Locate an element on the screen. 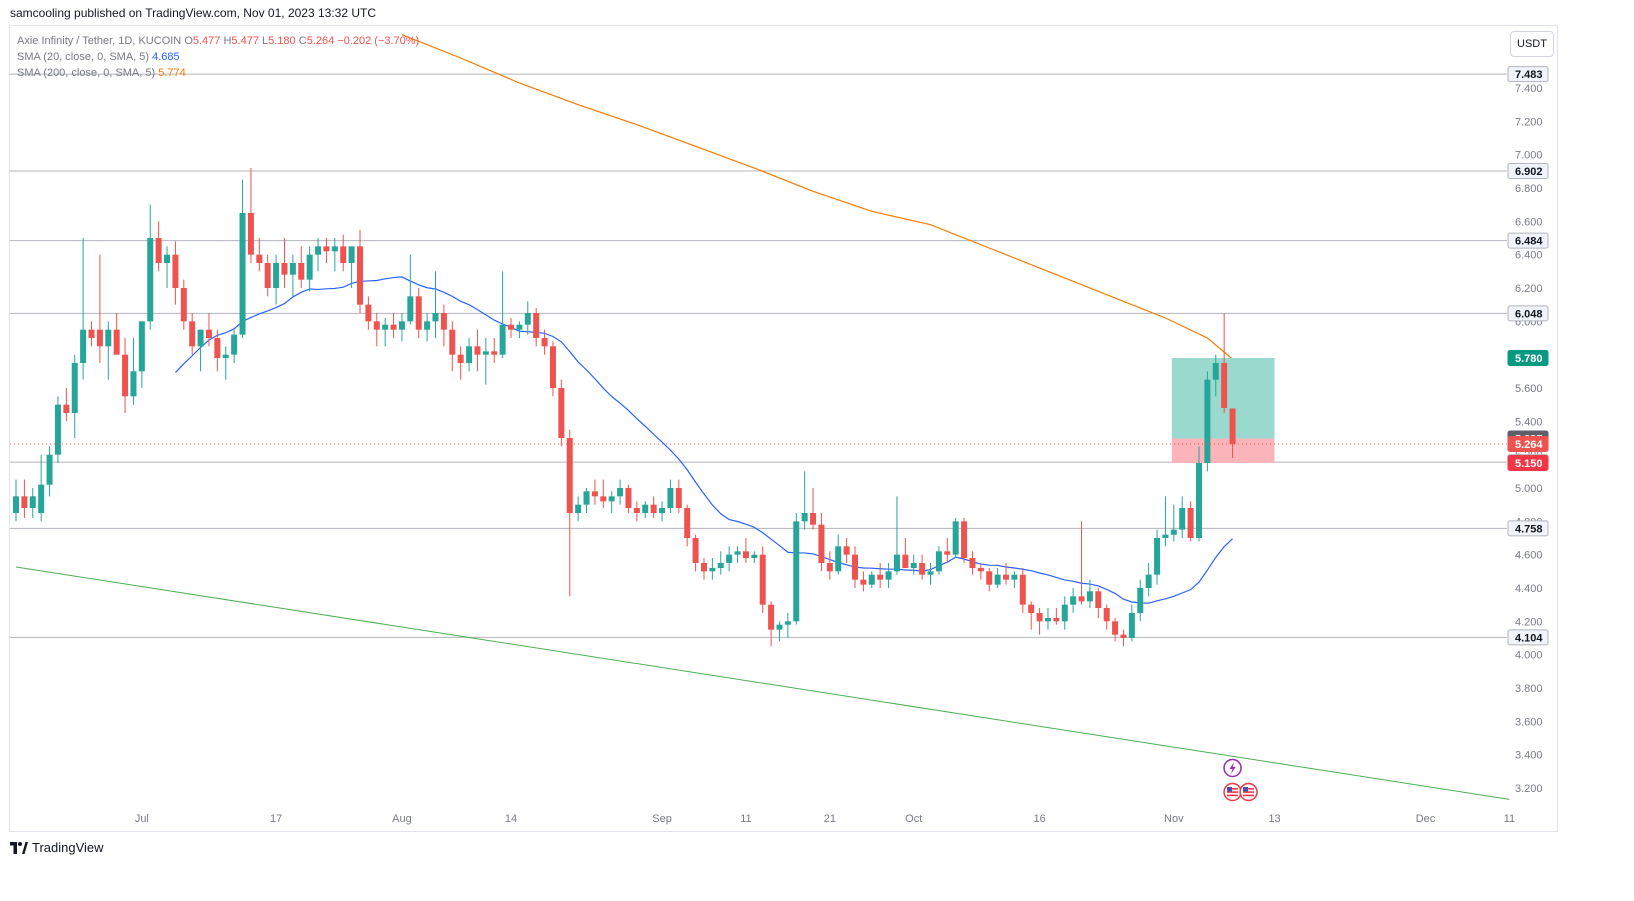 Image resolution: width=1634 pixels, height=901 pixels. y-tick-label: 7.000 is located at coordinates (1529, 156).